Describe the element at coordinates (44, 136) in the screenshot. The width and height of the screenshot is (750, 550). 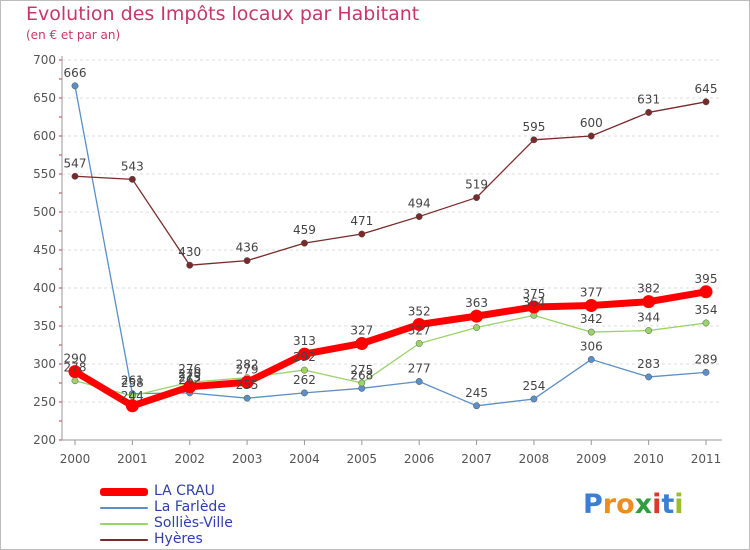
I see `y-tick-label: 600` at that location.